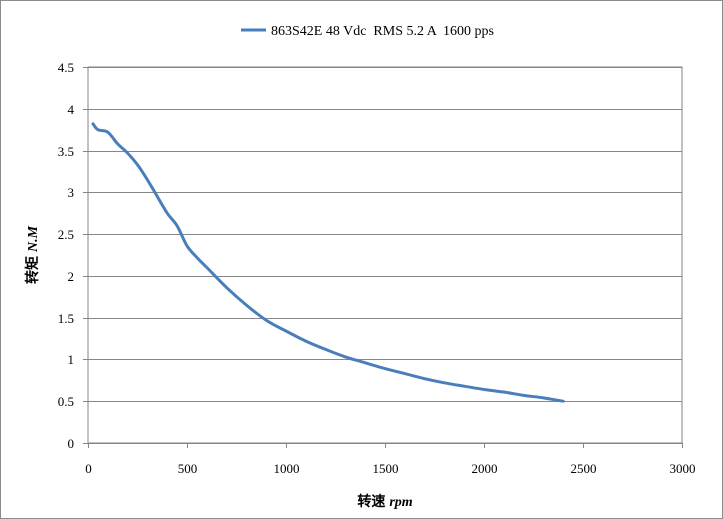 Image resolution: width=723 pixels, height=519 pixels. What do you see at coordinates (32, 270) in the screenshot?
I see `y-axis-title-text: 转矩` at bounding box center [32, 270].